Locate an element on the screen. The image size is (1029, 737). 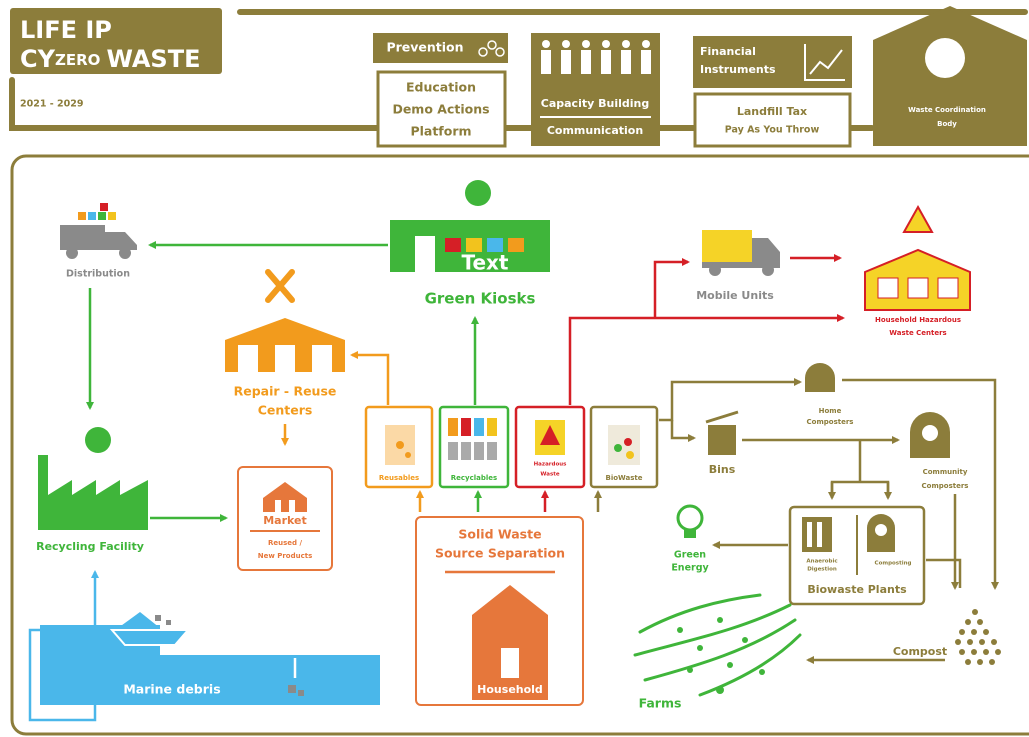
bin-label: BioWaste is located at coordinates (624, 478).